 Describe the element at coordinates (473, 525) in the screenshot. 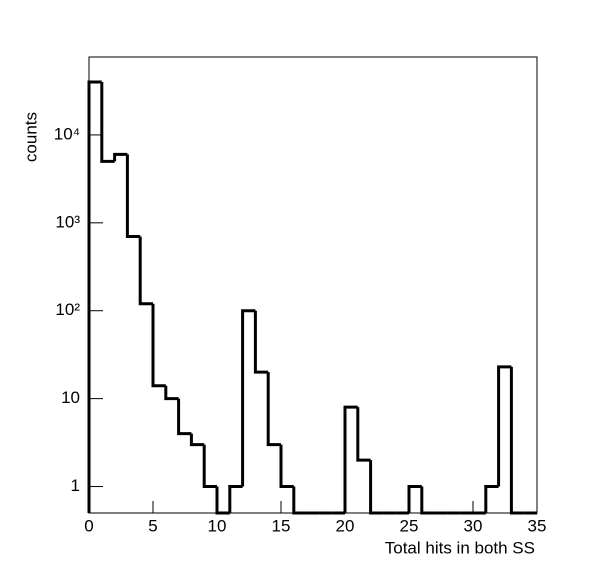

I see `x-tick-label: 30` at that location.